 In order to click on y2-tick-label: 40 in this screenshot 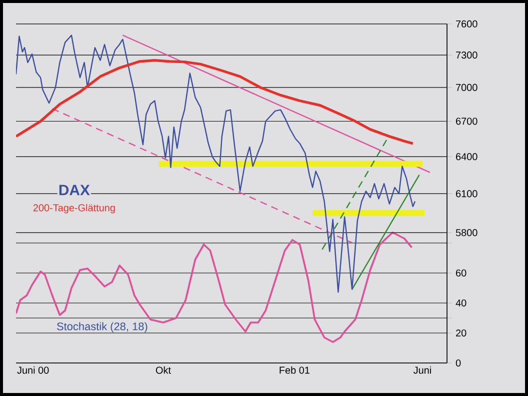, I will do `click(461, 303)`.